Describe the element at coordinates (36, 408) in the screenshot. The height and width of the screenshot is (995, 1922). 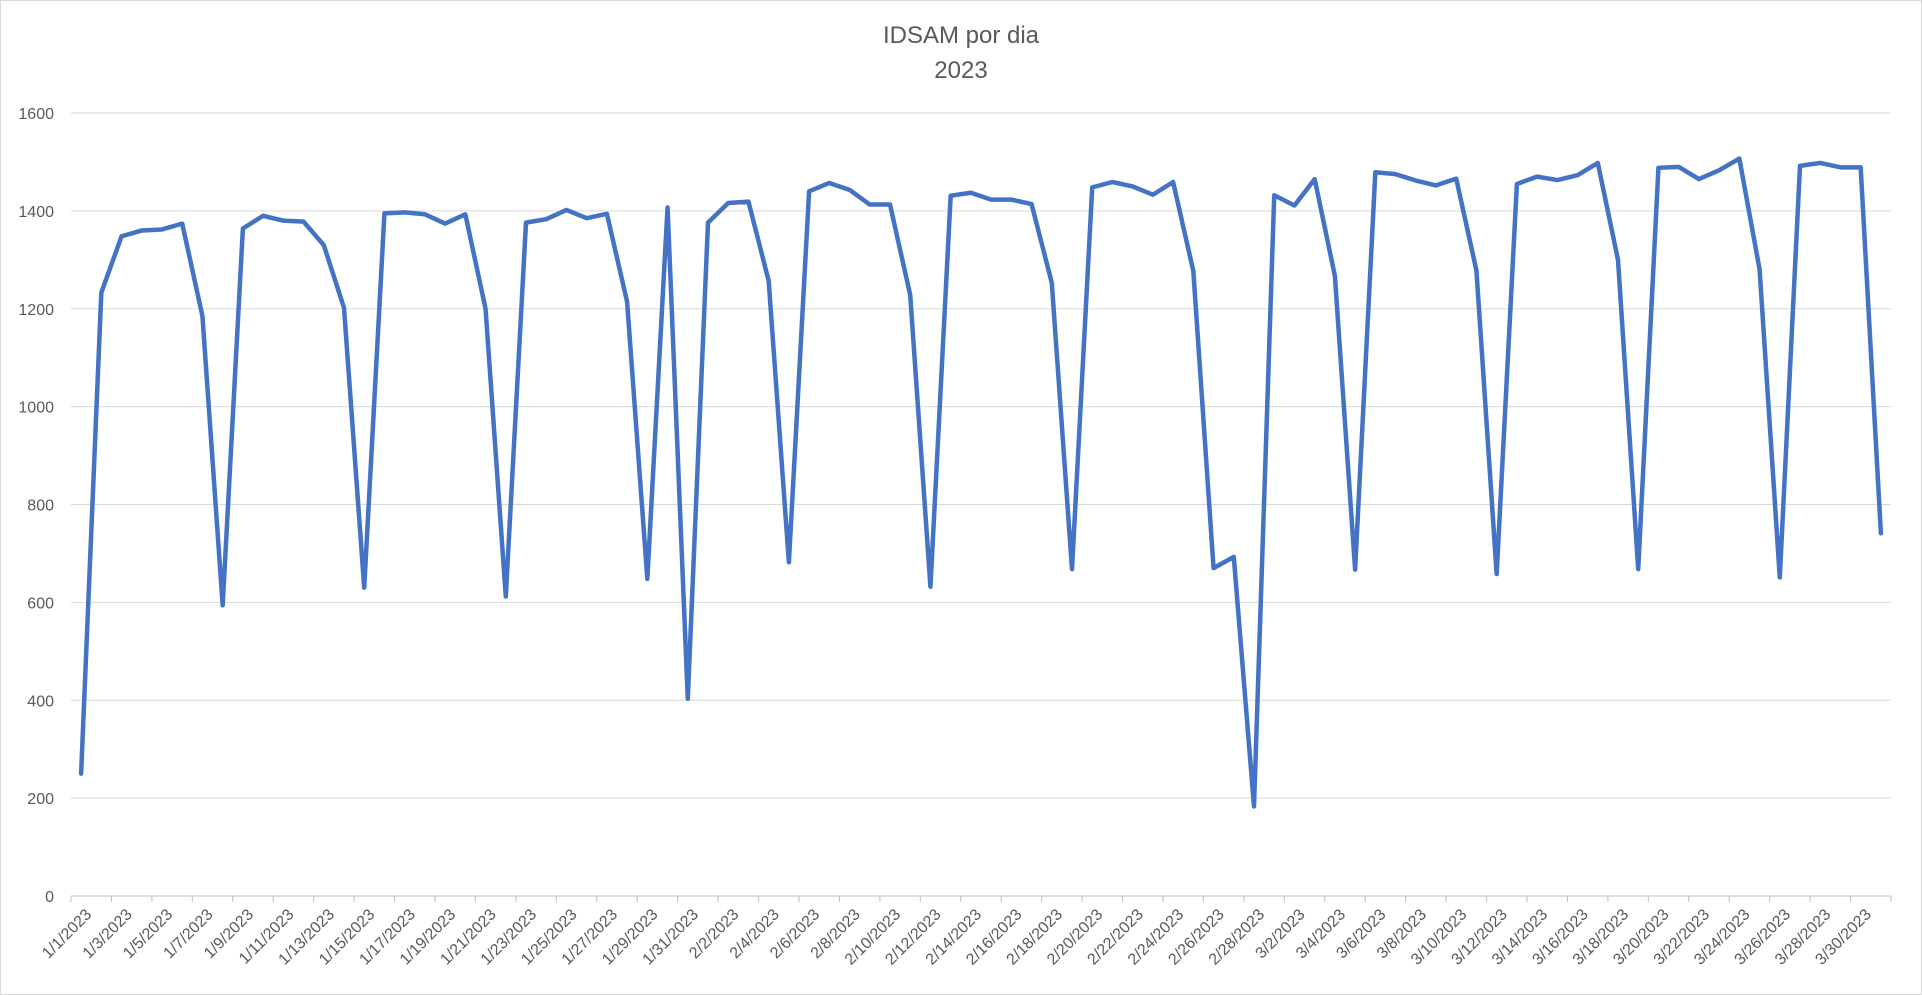
I see `y-tick-label: 1000` at that location.